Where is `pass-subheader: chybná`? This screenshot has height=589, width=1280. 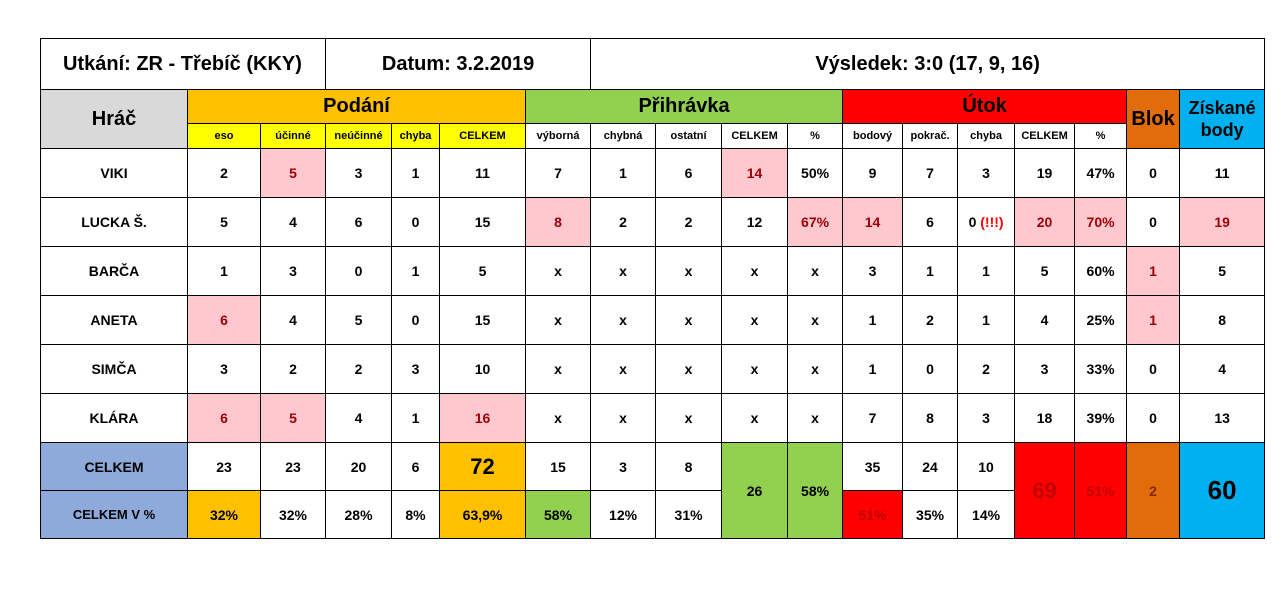
pass-subheader: chybná is located at coordinates (623, 136).